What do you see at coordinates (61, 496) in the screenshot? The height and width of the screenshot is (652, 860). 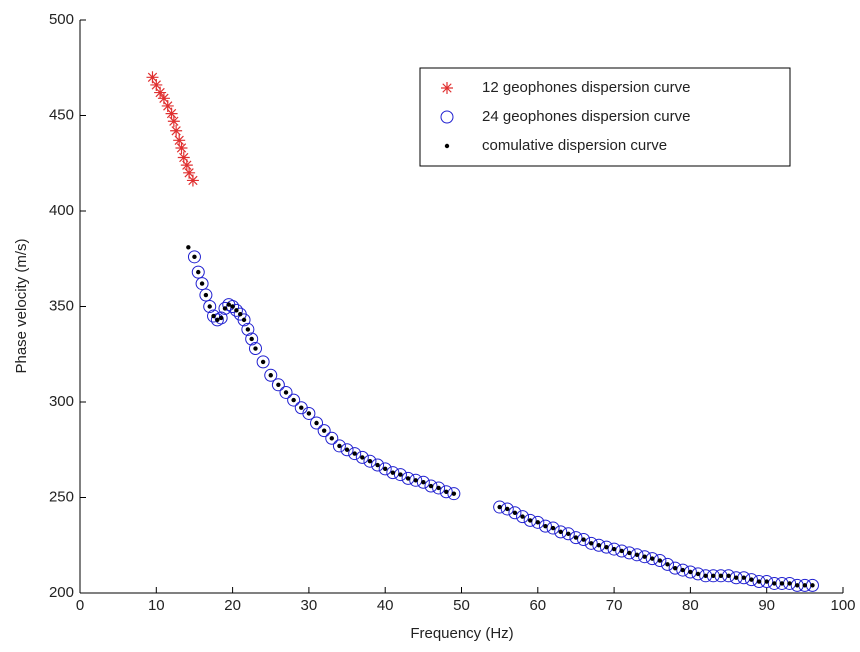 I see `y-tick-label: 250` at bounding box center [61, 496].